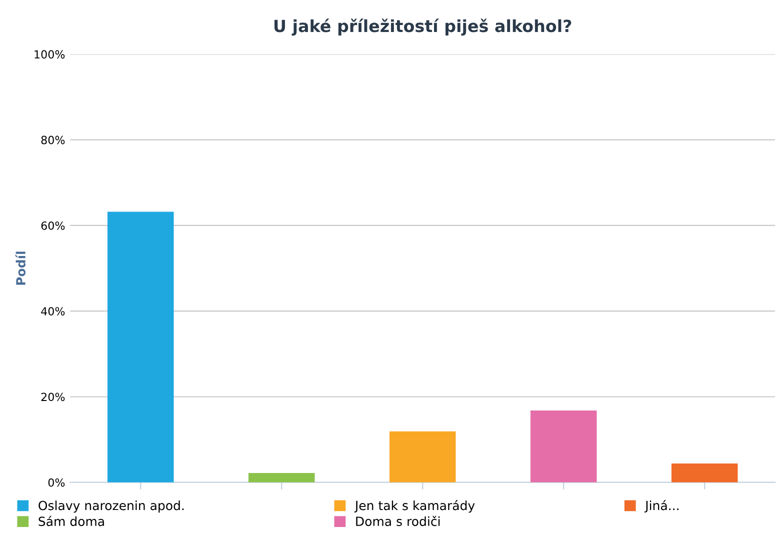 Image resolution: width=779 pixels, height=542 pixels. I want to click on y-tick-label: 0%, so click(56, 482).